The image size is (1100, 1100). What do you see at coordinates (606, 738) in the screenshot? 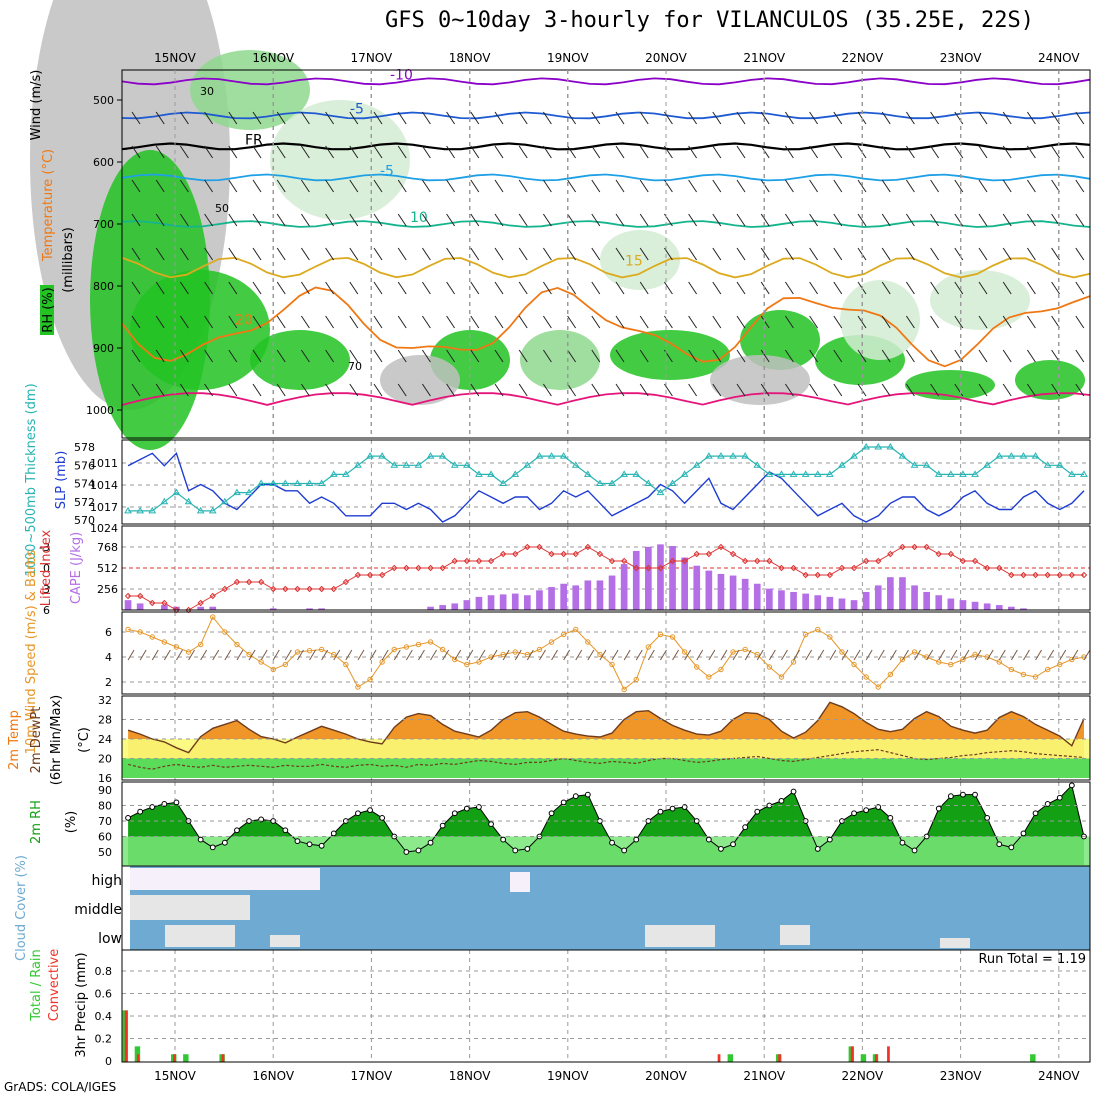
I see `temp-frame` at bounding box center [606, 738].